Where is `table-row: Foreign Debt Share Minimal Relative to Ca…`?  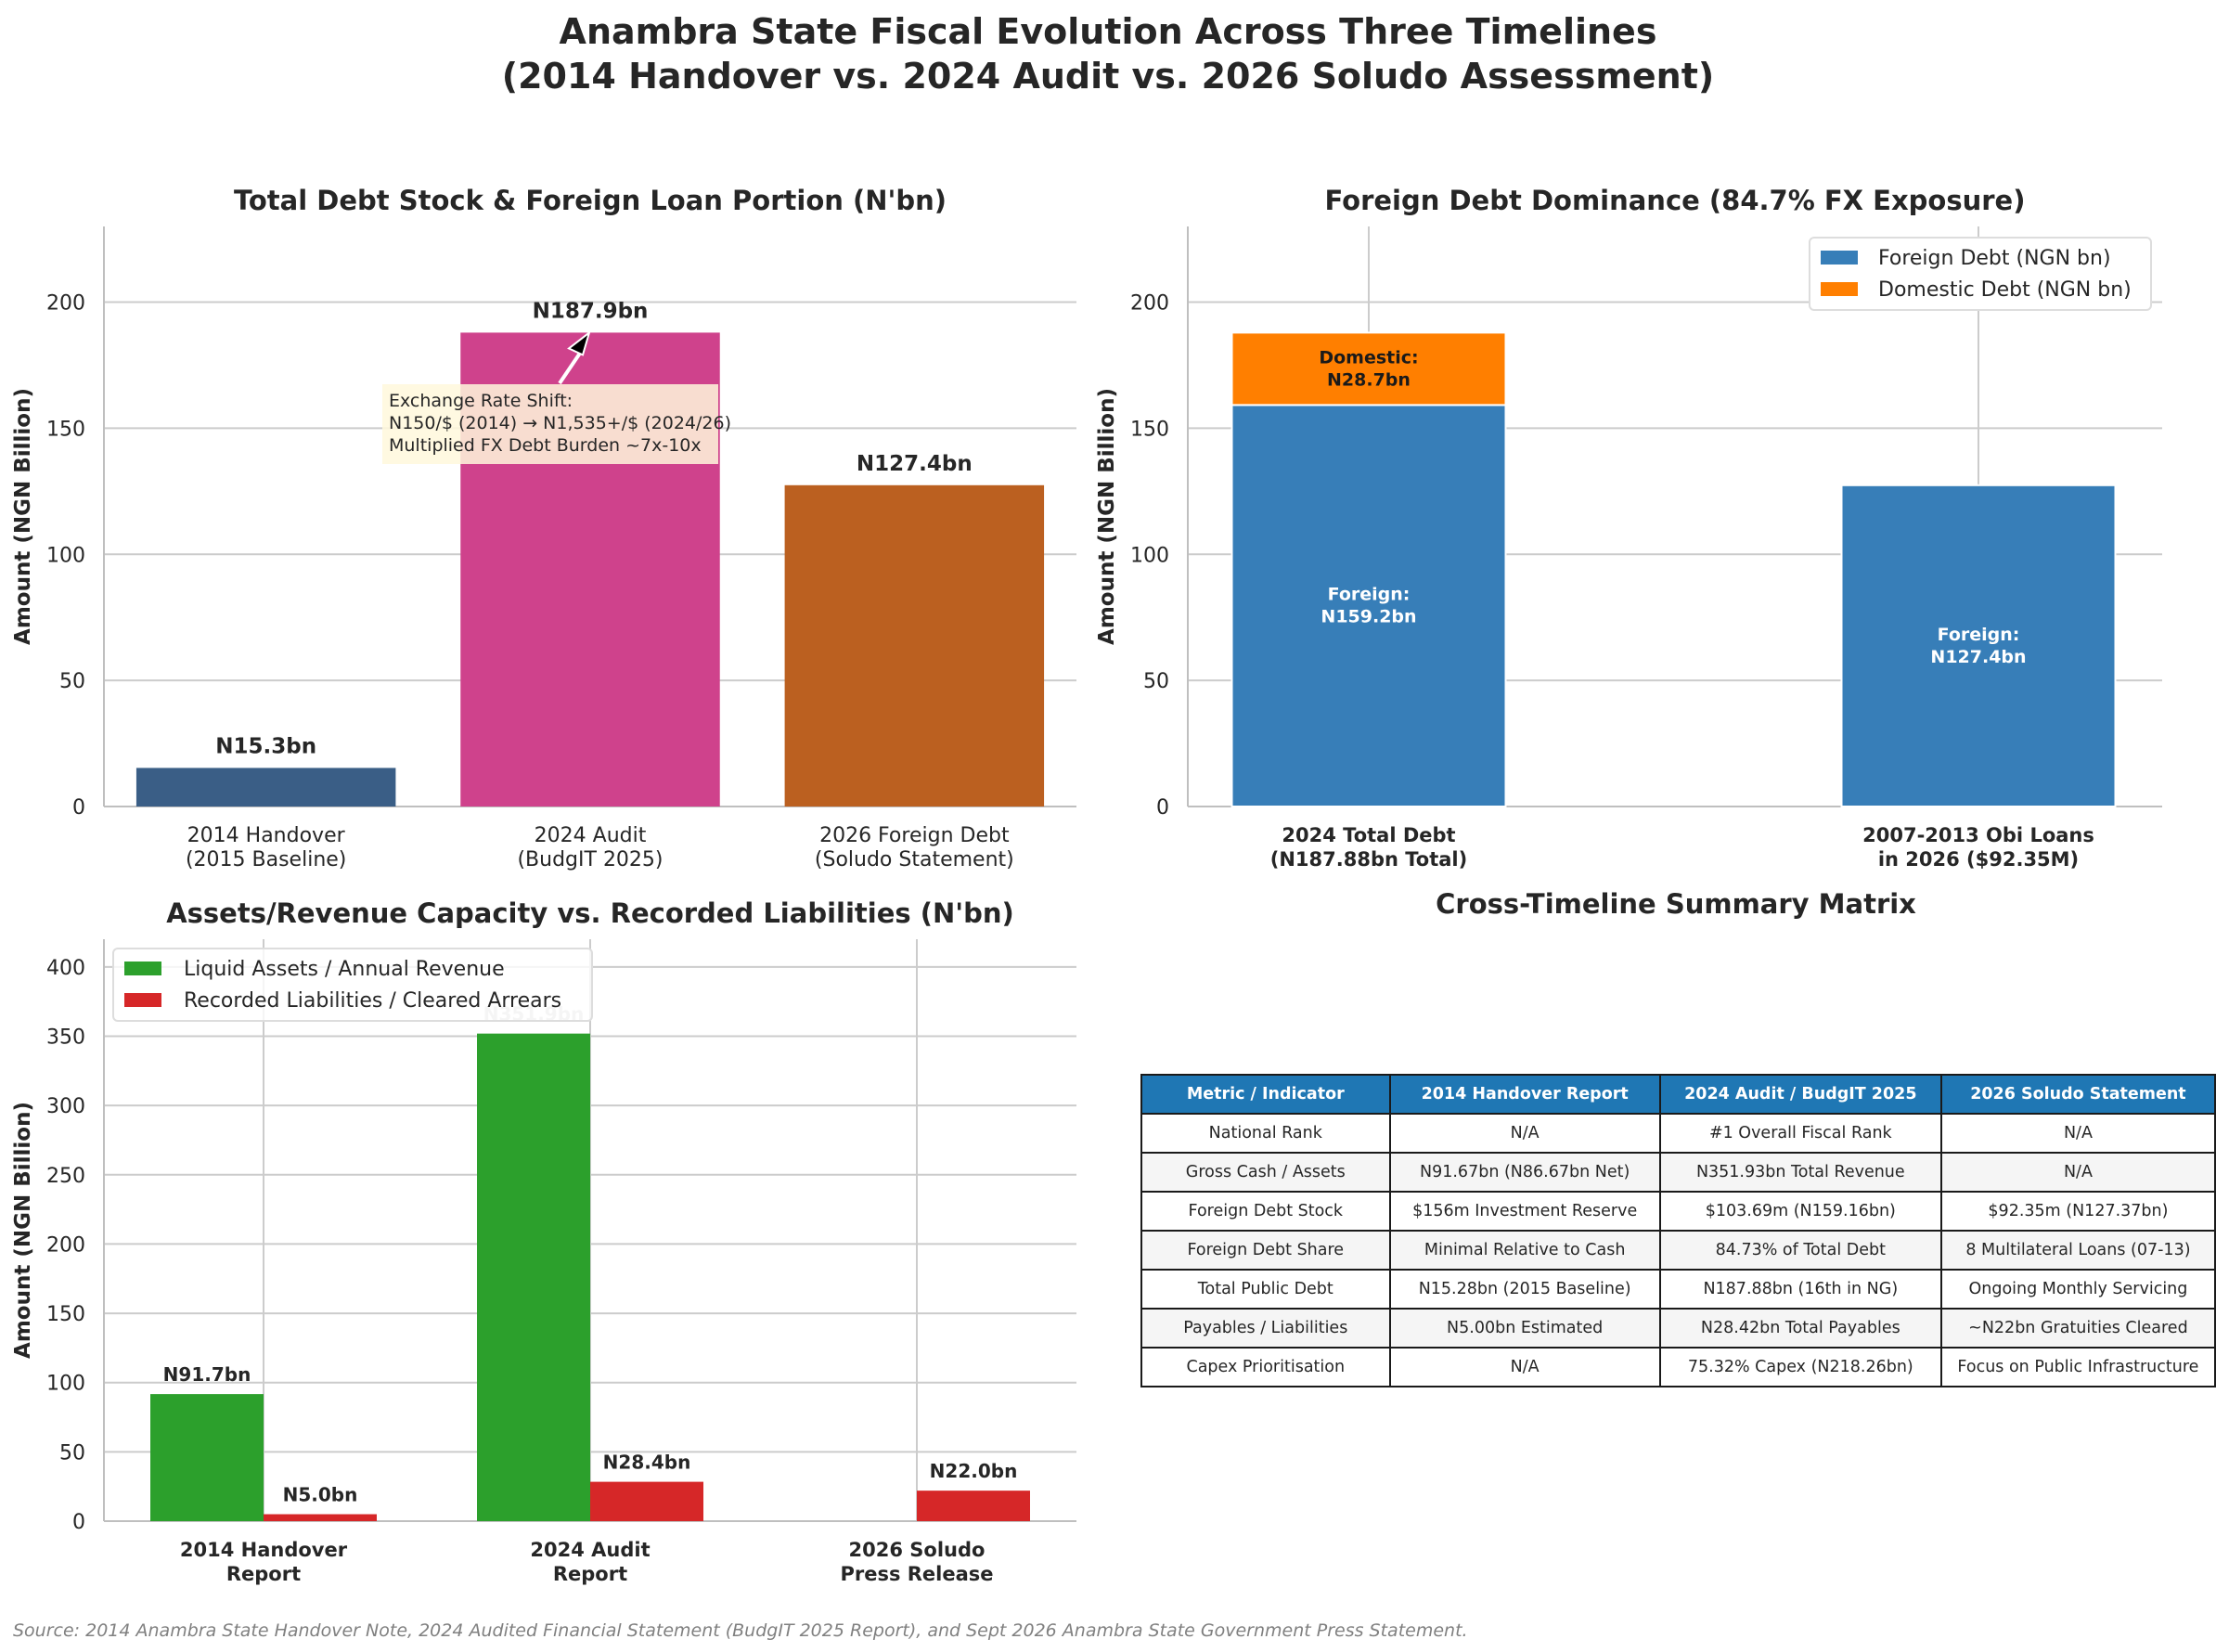 table-row: Foreign Debt Share Minimal Relative to Ca… is located at coordinates (1678, 1250).